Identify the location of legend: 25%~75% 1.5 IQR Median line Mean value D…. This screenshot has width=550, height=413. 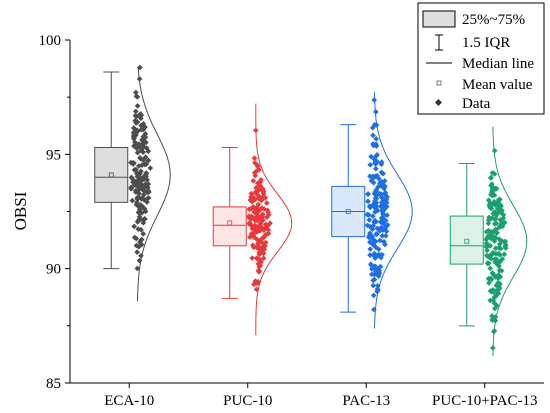
(481, 58).